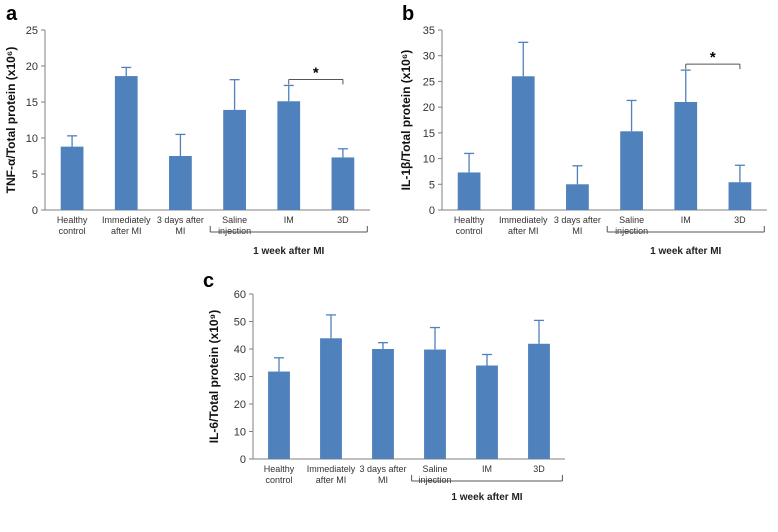  What do you see at coordinates (408, 14) in the screenshot?
I see `panel-letter: b` at bounding box center [408, 14].